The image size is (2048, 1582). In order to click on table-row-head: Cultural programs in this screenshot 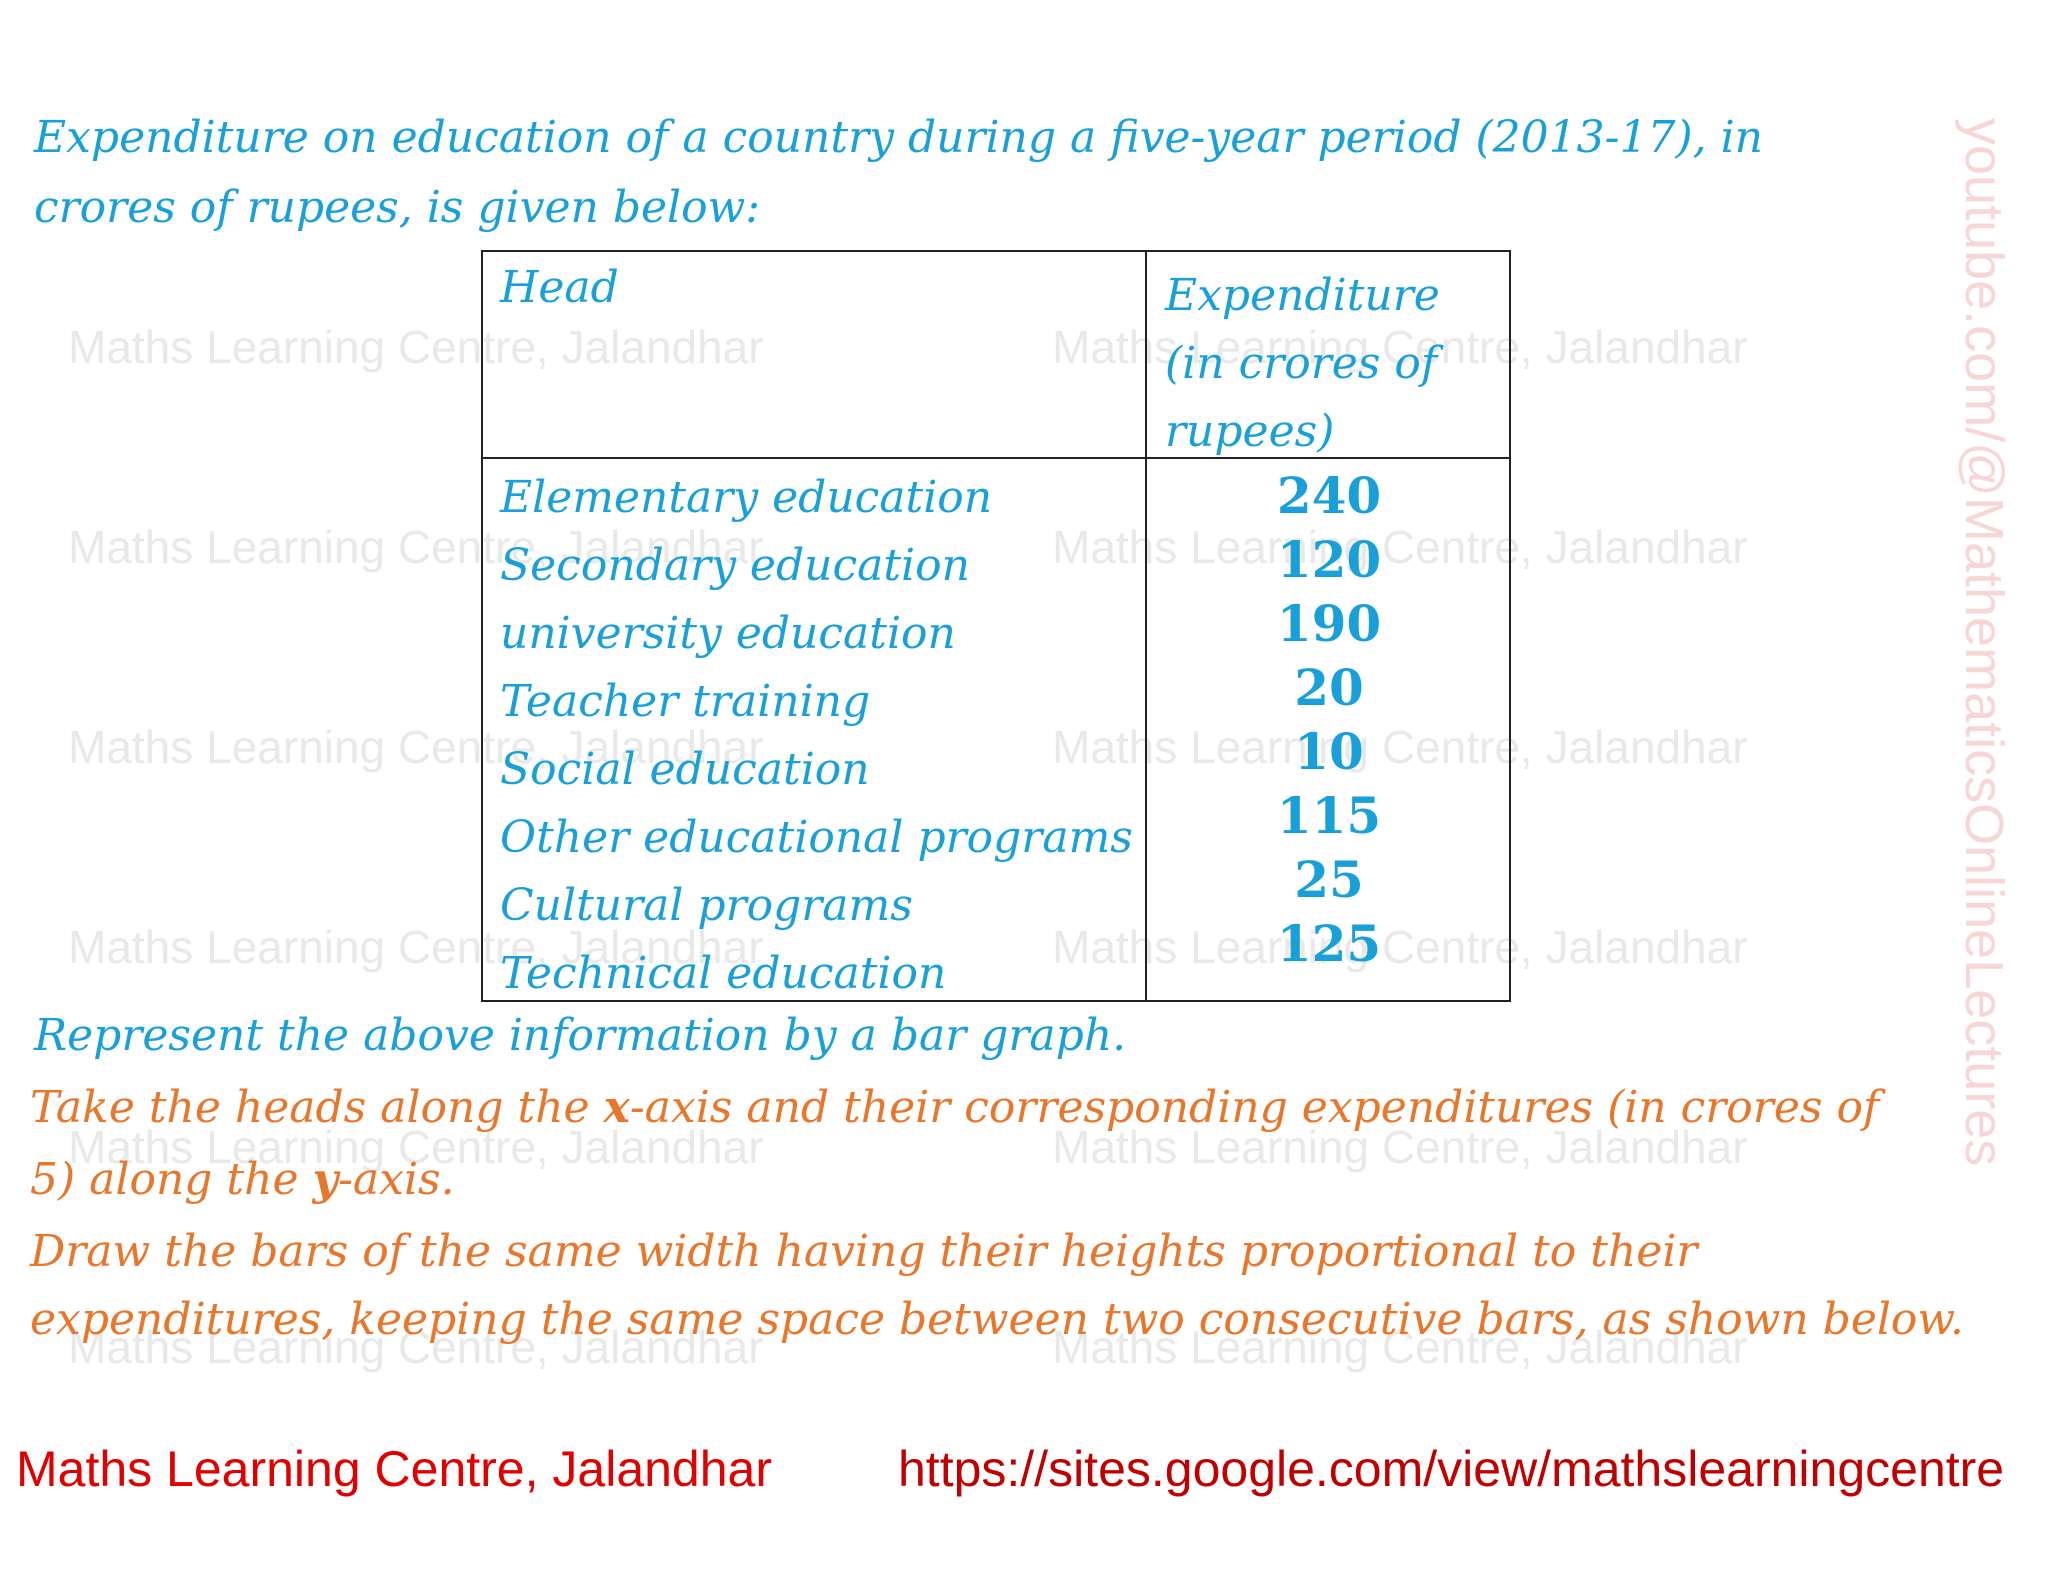, I will do `click(706, 905)`.